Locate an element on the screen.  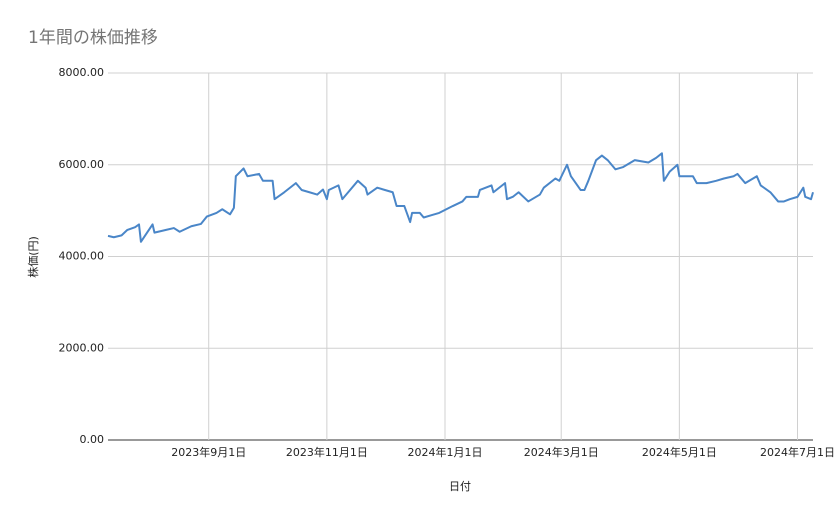
x-tick-label: 2023年9月1日 is located at coordinates (208, 452).